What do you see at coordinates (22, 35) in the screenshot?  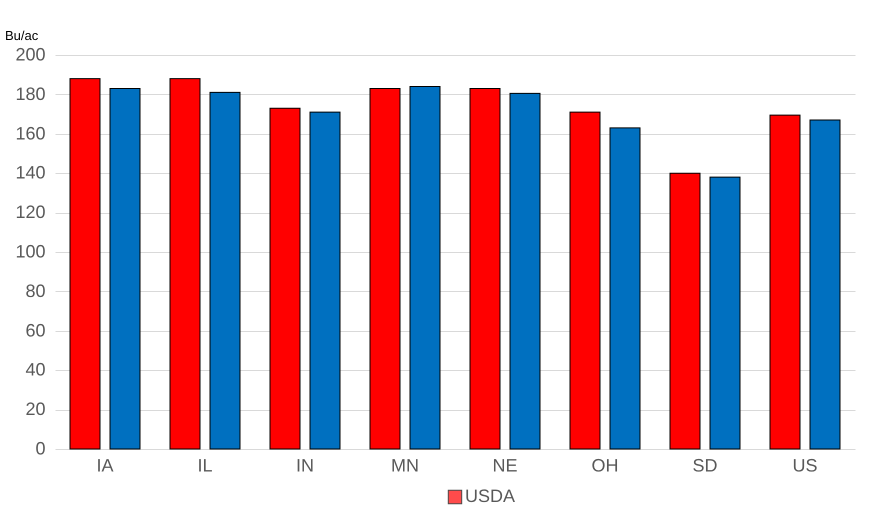 I see `y-axis-title: Bu/ac` at bounding box center [22, 35].